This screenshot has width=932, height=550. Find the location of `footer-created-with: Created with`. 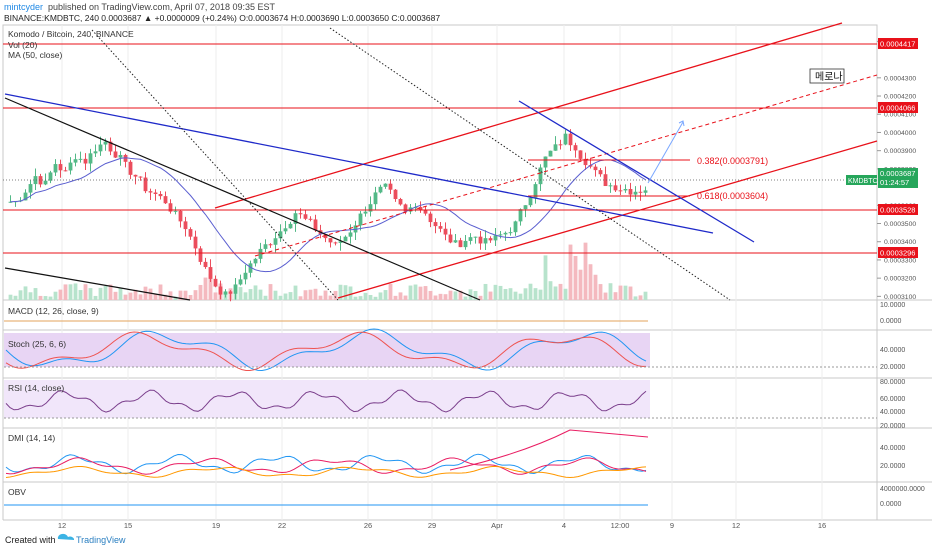

footer-created-with: Created with is located at coordinates (30, 540).